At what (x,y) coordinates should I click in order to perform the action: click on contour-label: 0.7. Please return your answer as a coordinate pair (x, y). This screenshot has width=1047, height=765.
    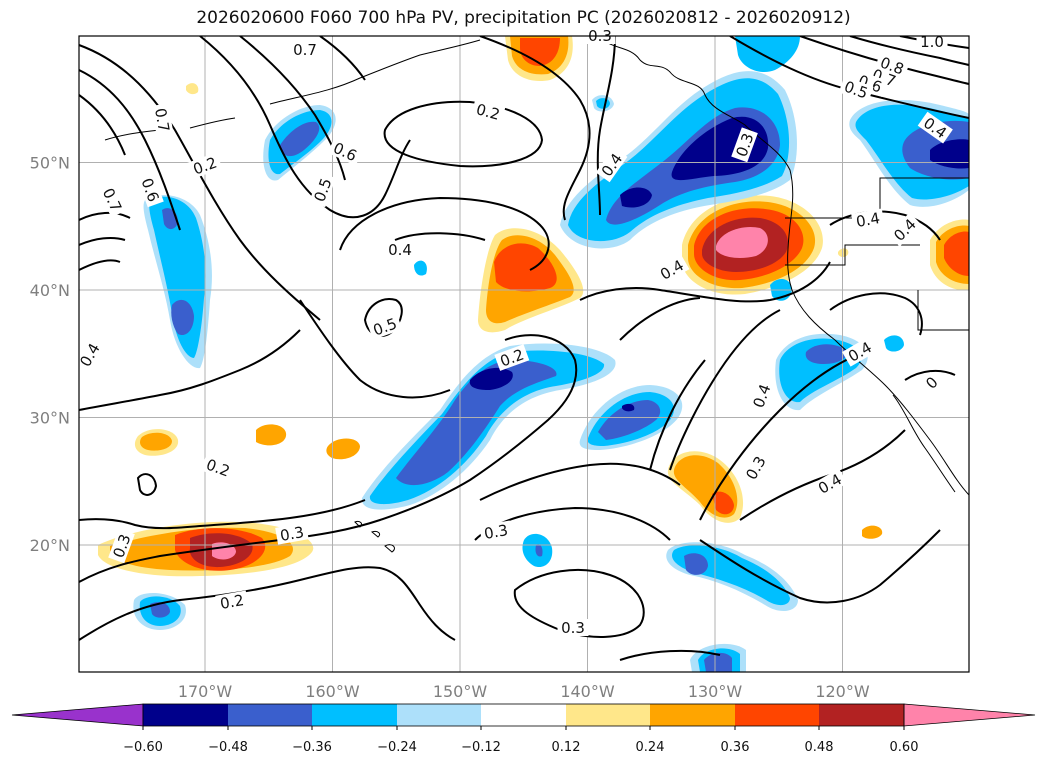
    Looking at the image, I should click on (162, 120).